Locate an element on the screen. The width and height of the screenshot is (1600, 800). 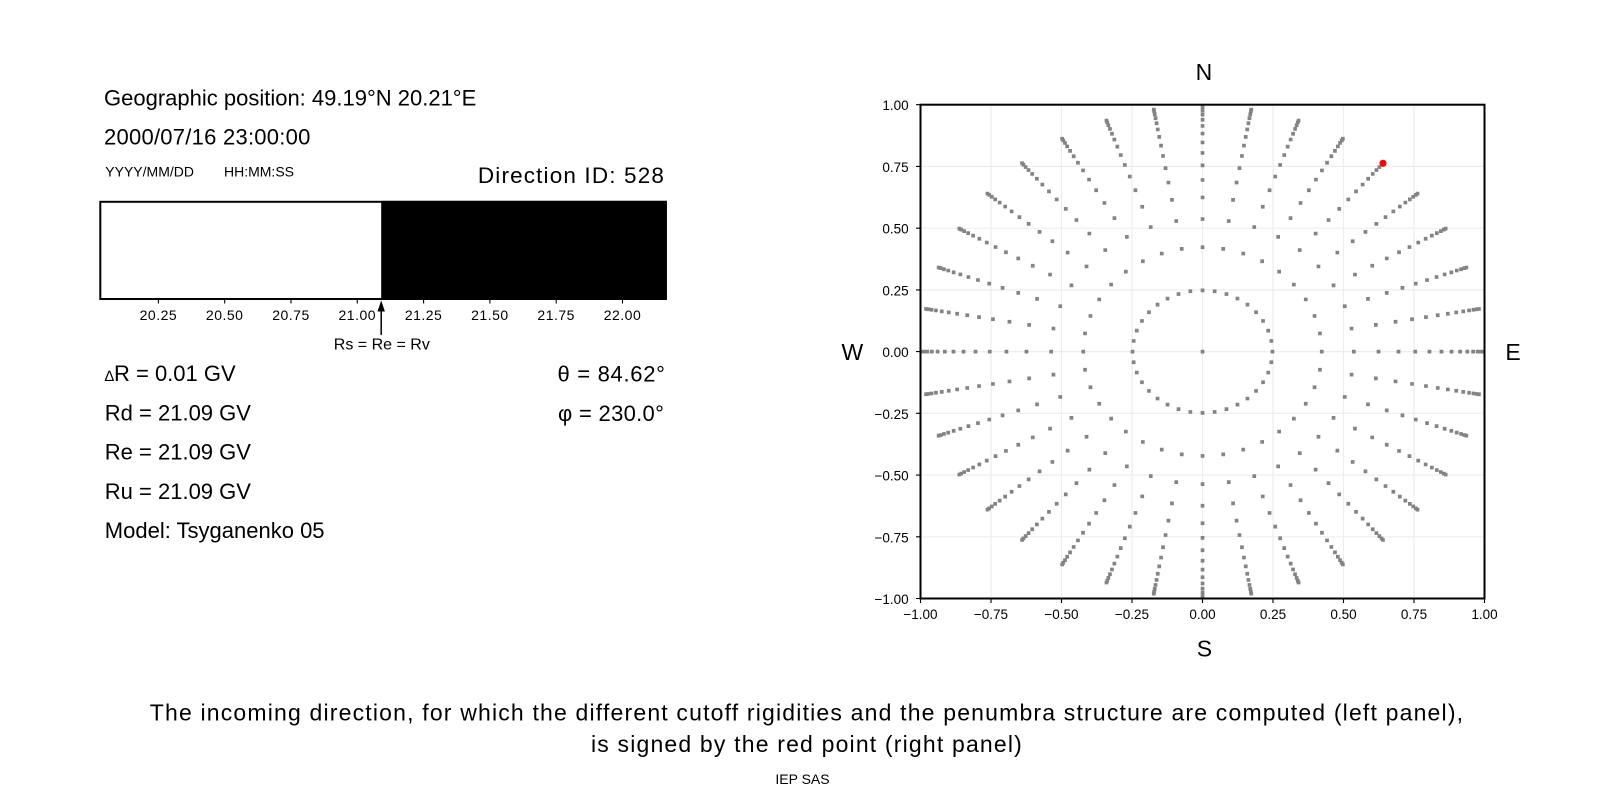
svg-text: Ru = 21.09 GV is located at coordinates (178, 491).